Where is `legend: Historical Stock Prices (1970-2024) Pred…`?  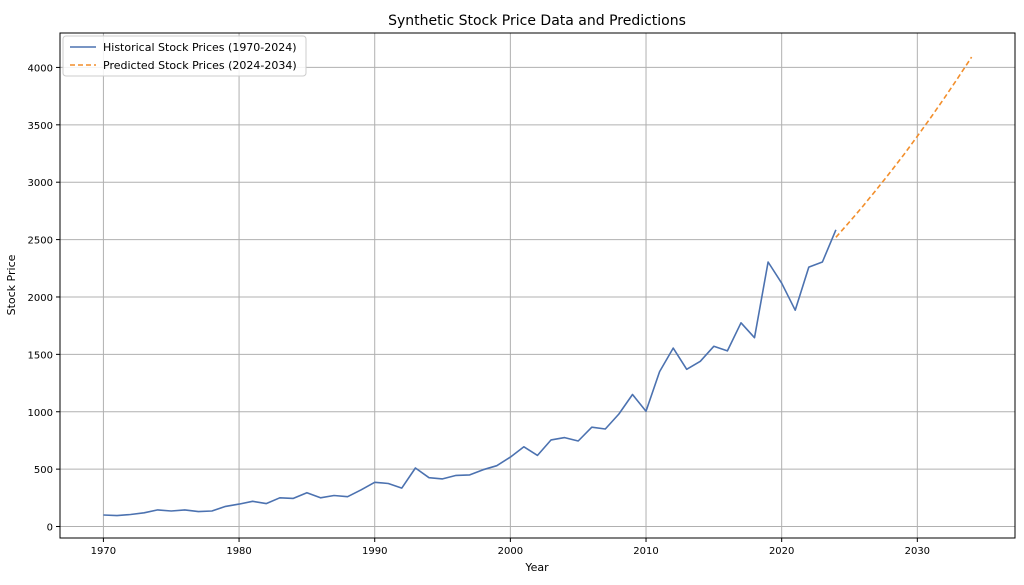 legend: Historical Stock Prices (1970-2024) Pred… is located at coordinates (184, 56).